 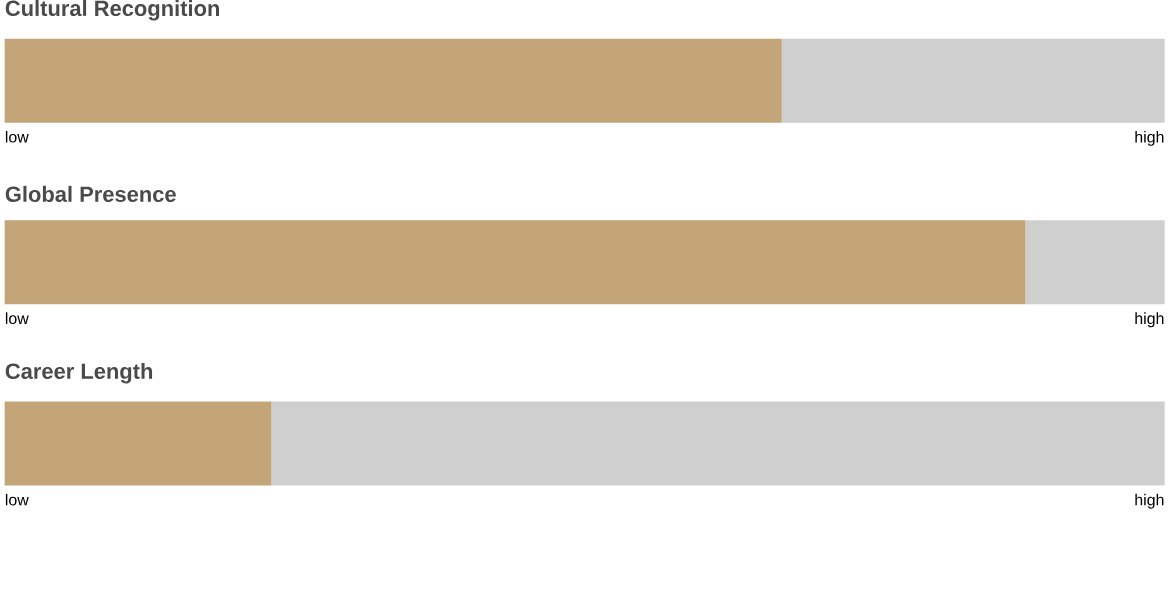 I want to click on chart-title: Global Presence, so click(x=90, y=193).